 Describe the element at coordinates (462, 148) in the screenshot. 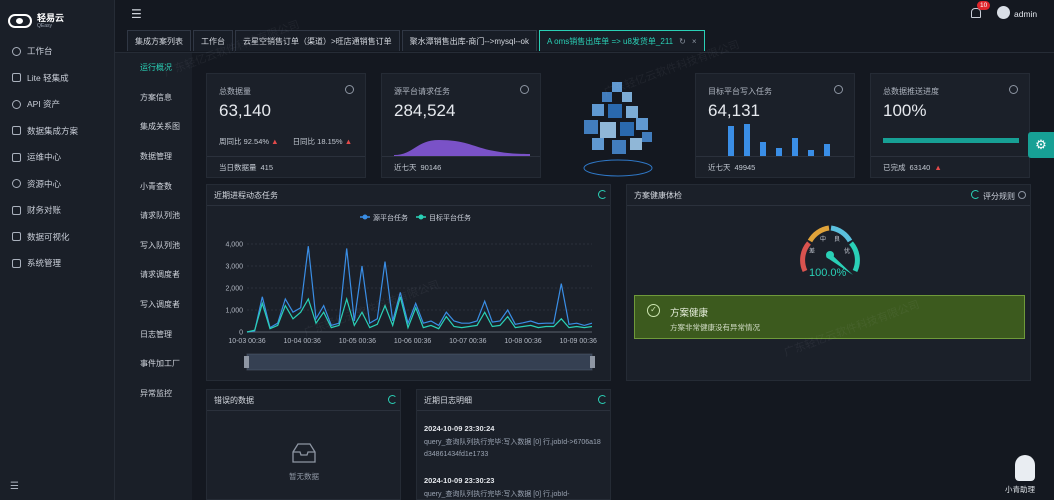

I see `source-area-sparkline` at that location.